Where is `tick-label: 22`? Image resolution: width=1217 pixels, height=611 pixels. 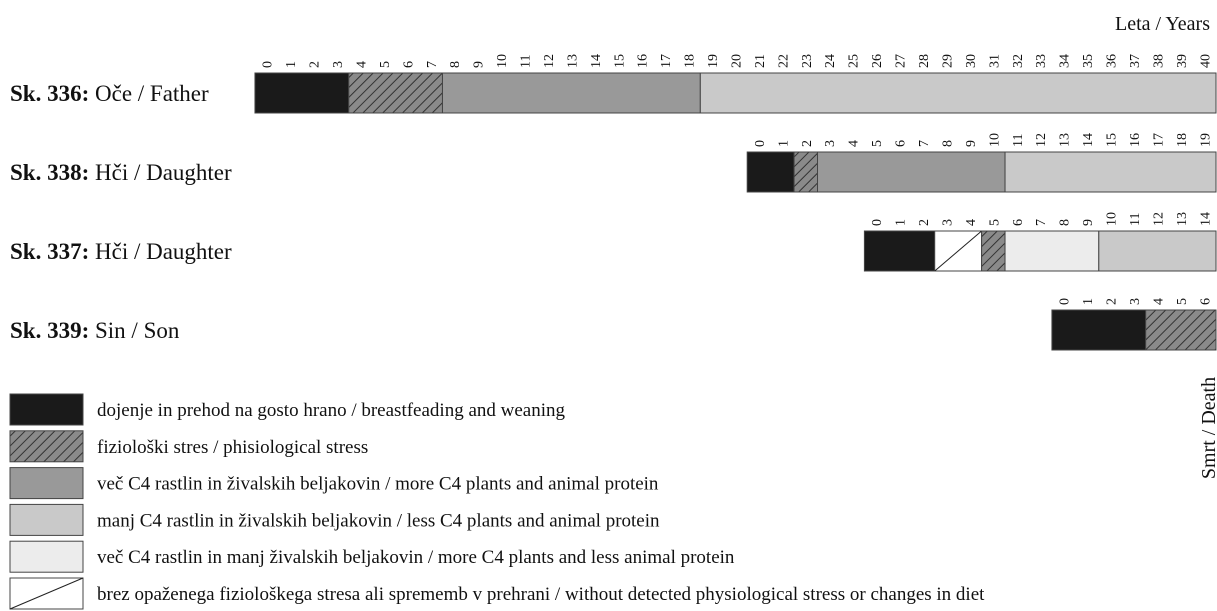 tick-label: 22 is located at coordinates (783, 61).